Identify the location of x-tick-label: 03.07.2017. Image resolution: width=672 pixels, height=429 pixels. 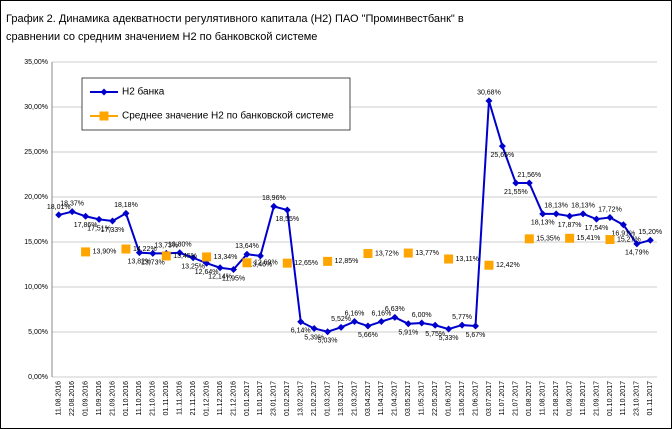
(489, 398).